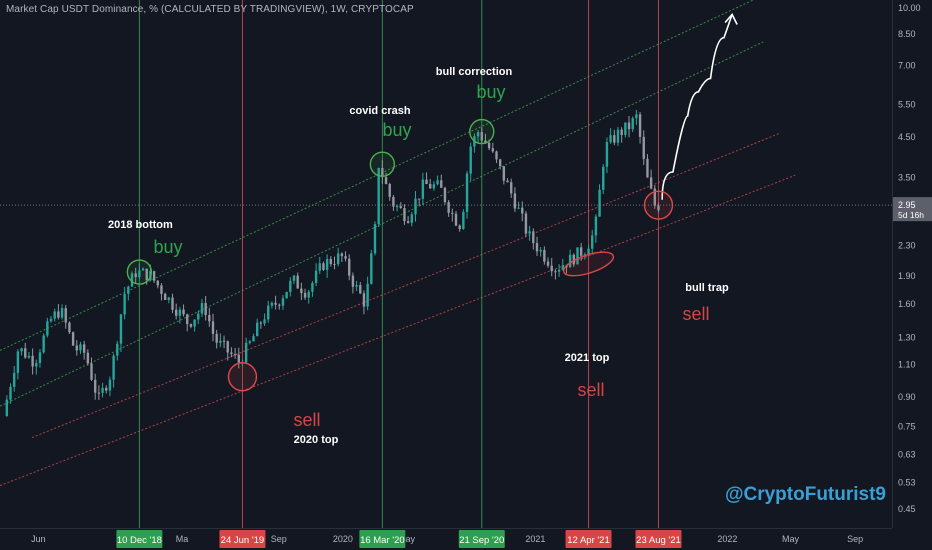  Describe the element at coordinates (182, 539) in the screenshot. I see `x-tick-label: Ma` at that location.